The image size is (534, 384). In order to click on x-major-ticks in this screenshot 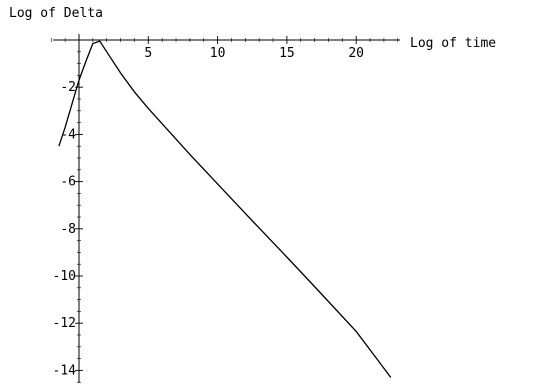, I will do `click(252, 40)`.